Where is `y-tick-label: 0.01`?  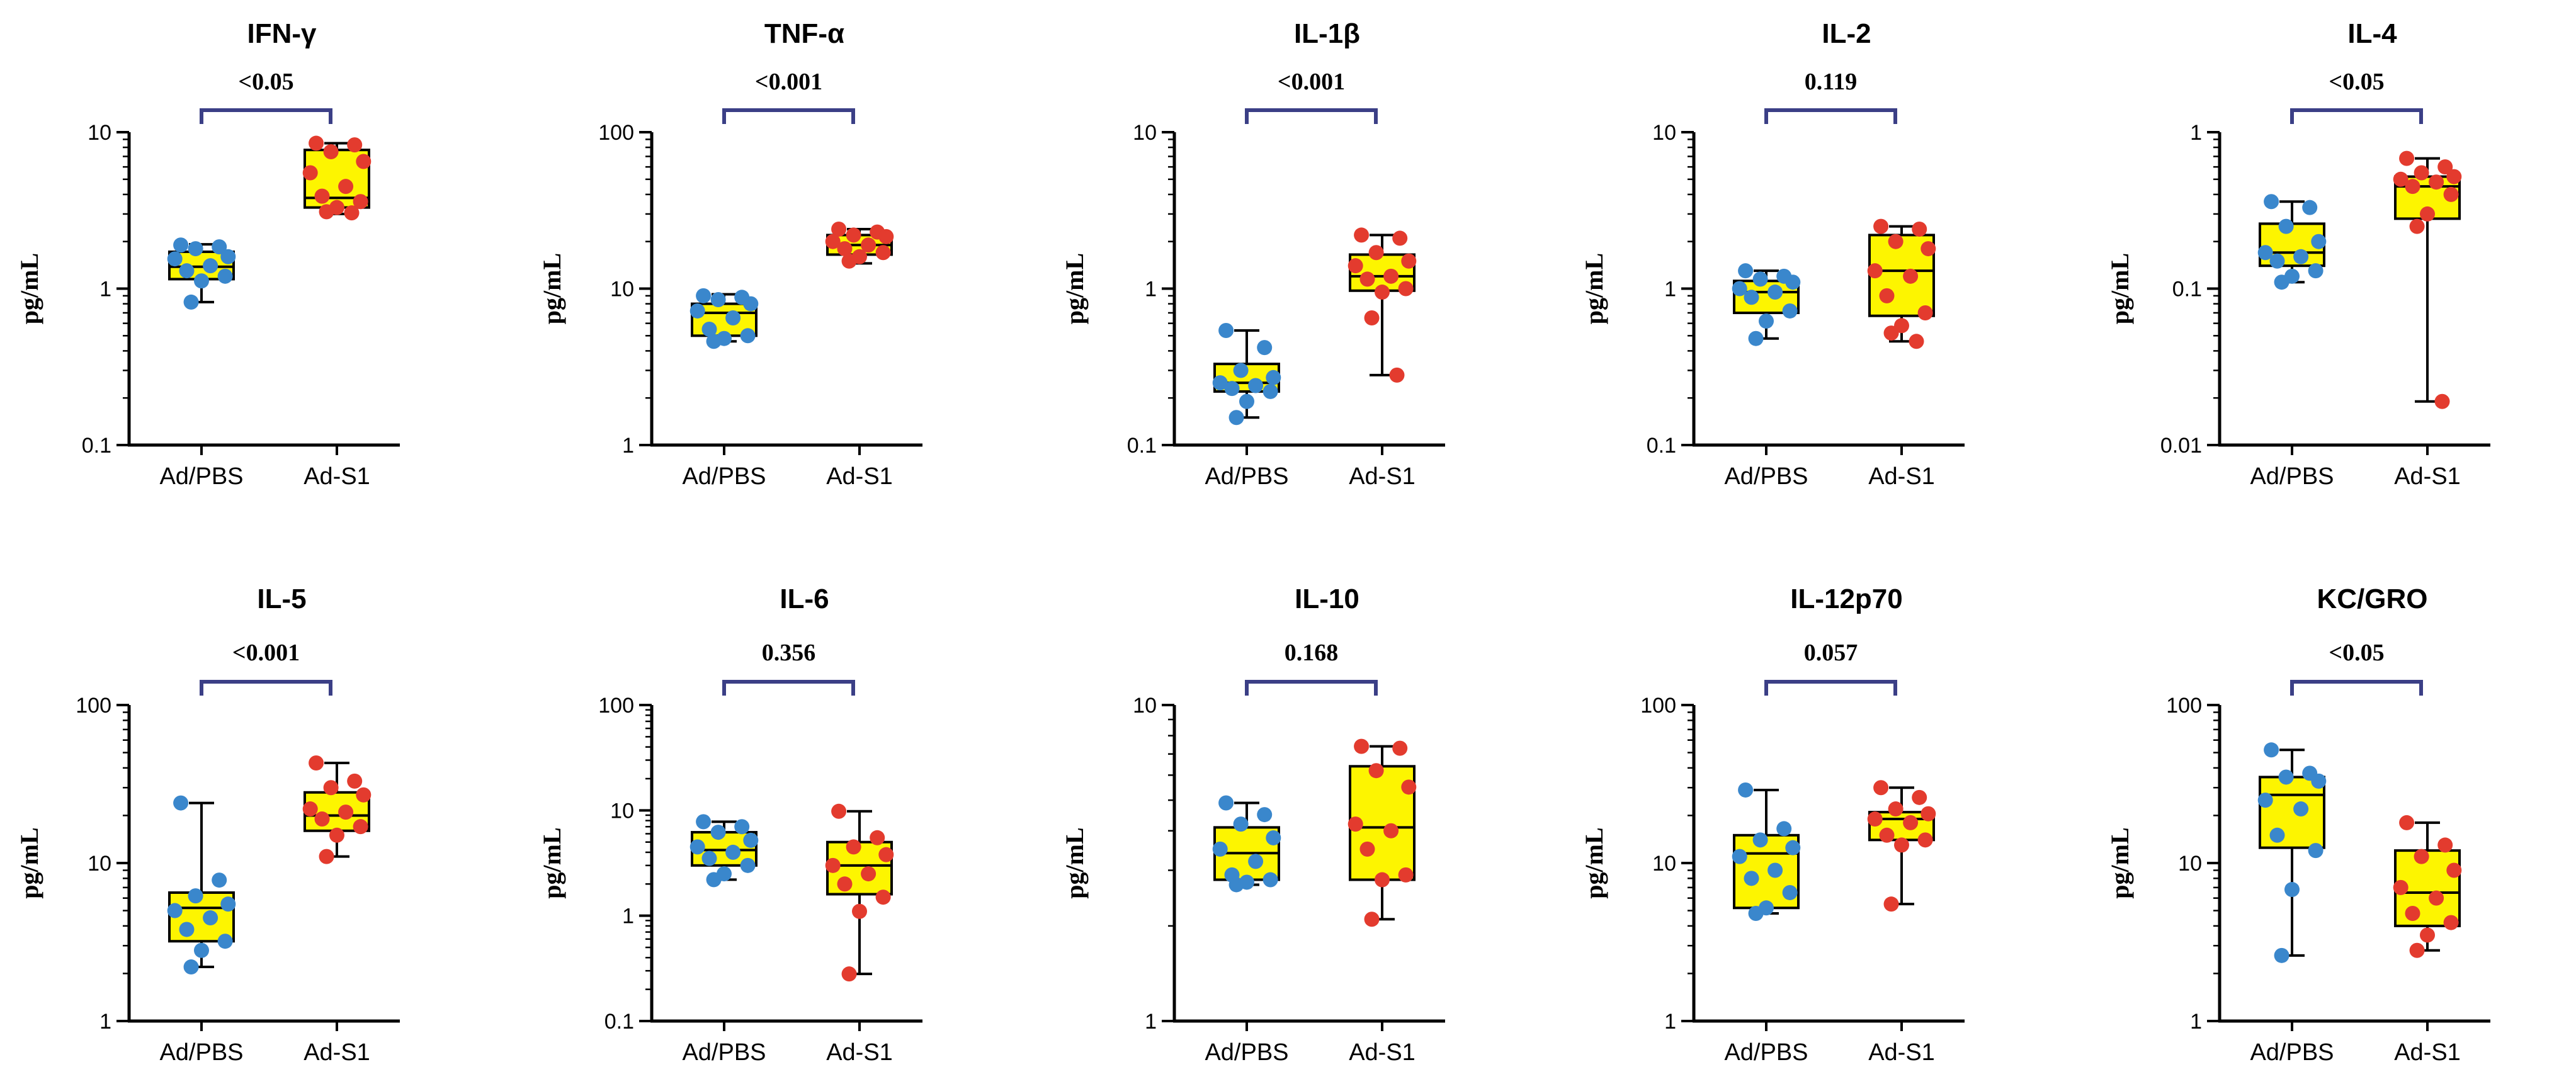
y-tick-label: 0.01 is located at coordinates (2181, 446).